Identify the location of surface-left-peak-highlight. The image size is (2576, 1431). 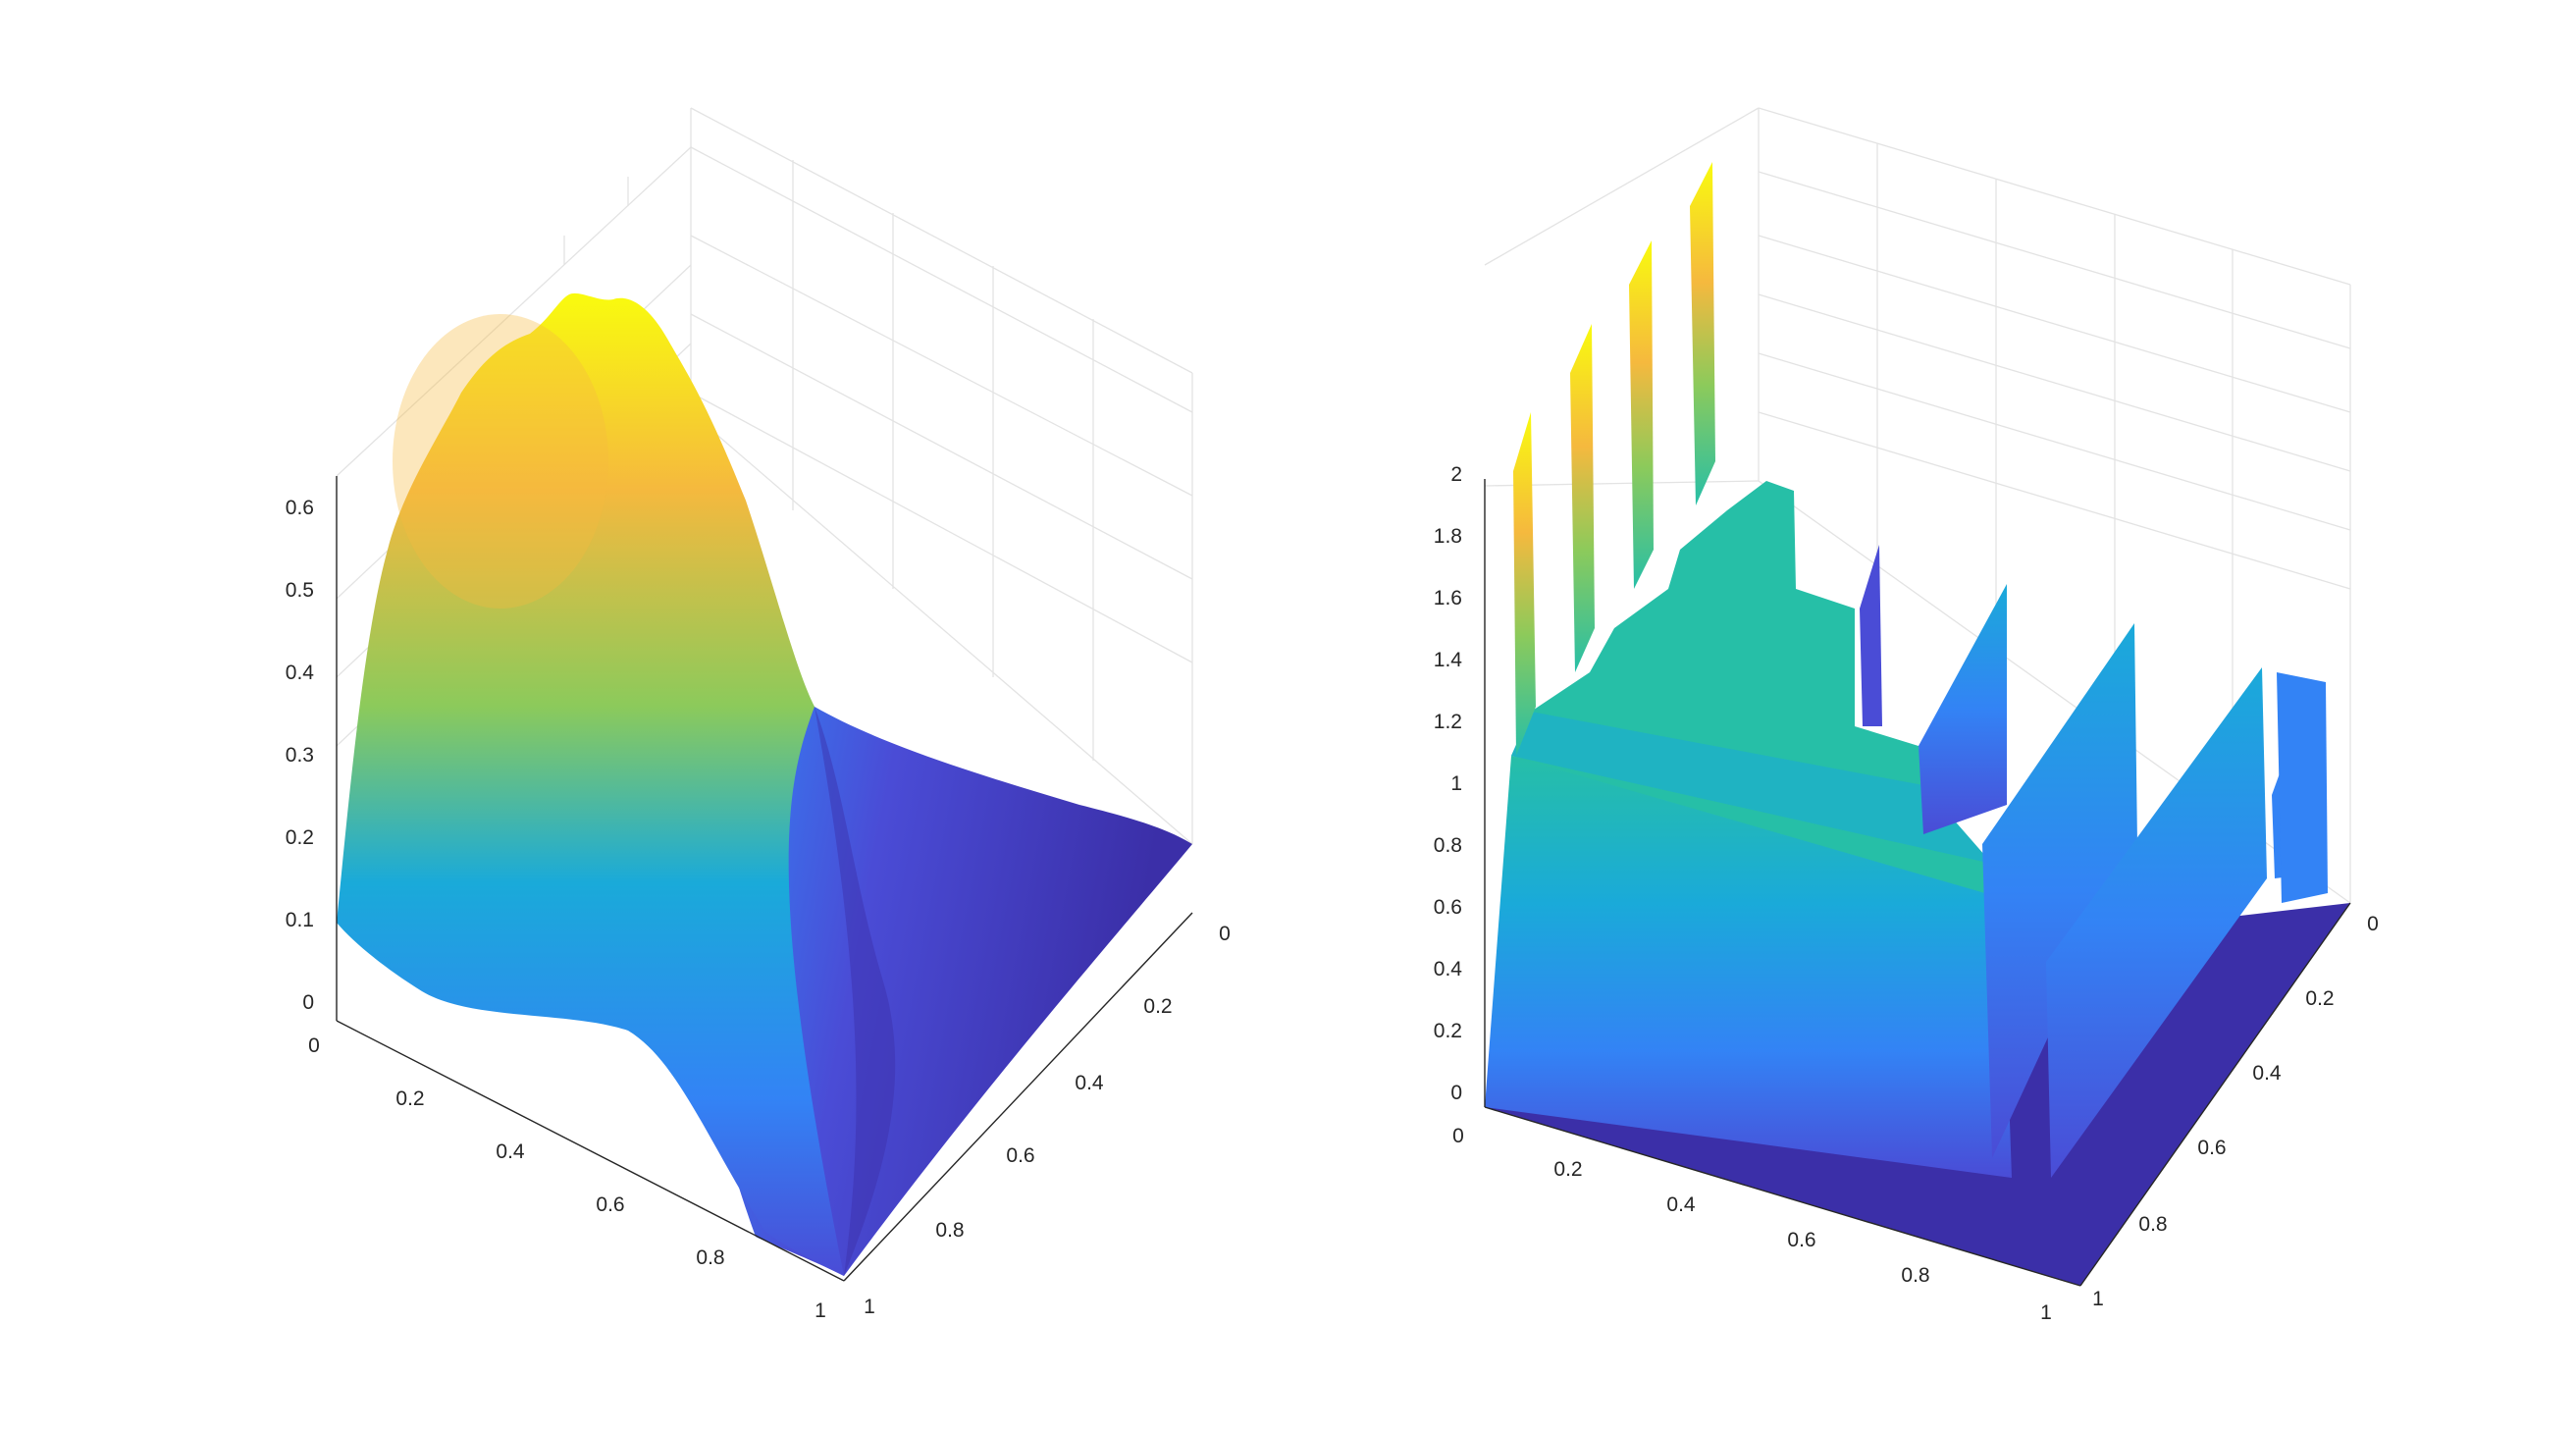
(500, 461).